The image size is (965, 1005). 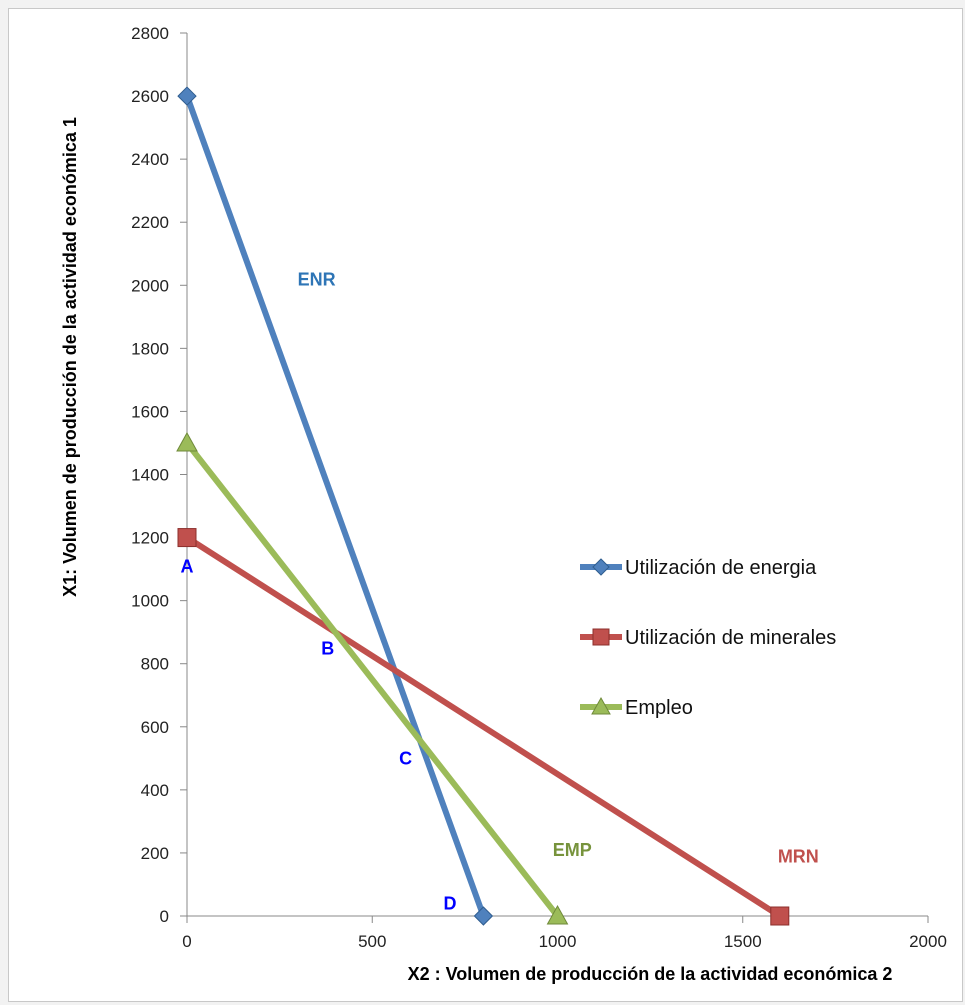 I want to click on y-tick-label: 2200, so click(x=150, y=222).